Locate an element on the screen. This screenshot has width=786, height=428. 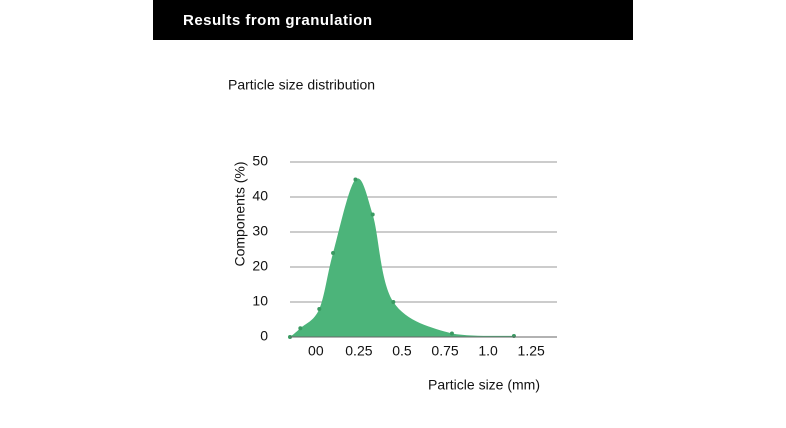
y-tick-label: 20 is located at coordinates (260, 266).